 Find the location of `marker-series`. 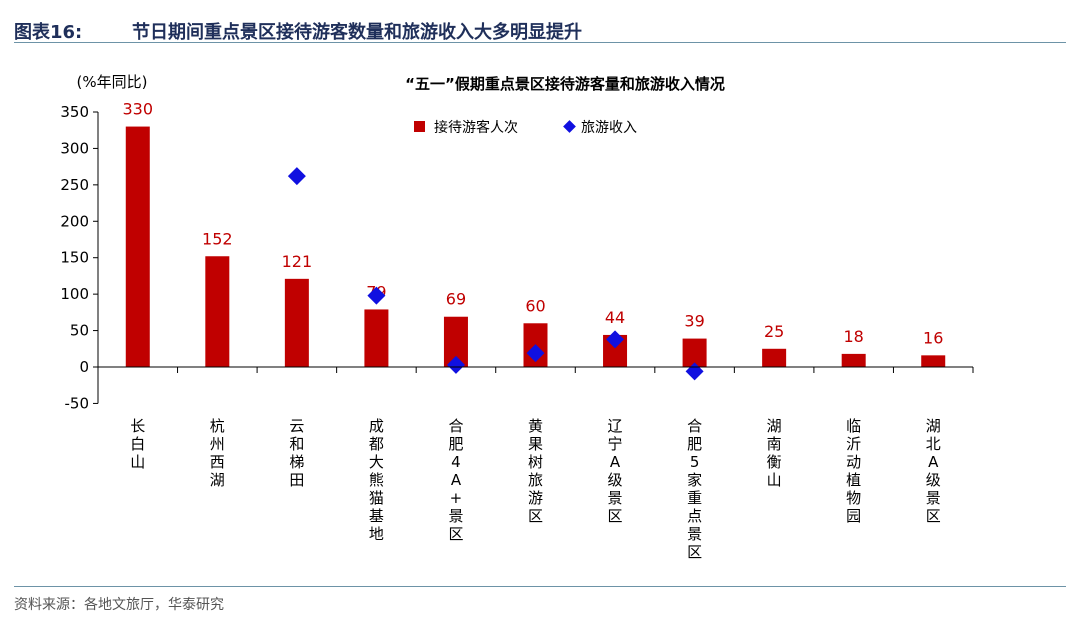

marker-series is located at coordinates (495, 274).